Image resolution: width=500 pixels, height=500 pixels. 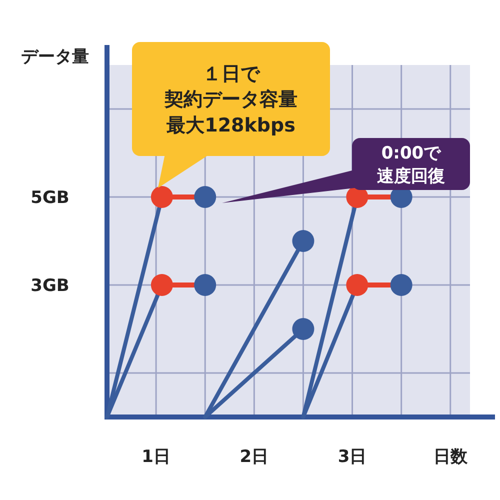 I want to click on y-axis-title: データ量, so click(x=55, y=57).